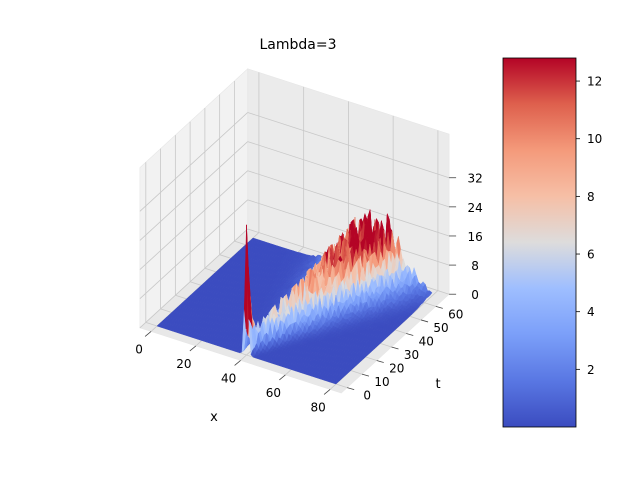  I want to click on colorbar-tick-label: 8, so click(591, 197).